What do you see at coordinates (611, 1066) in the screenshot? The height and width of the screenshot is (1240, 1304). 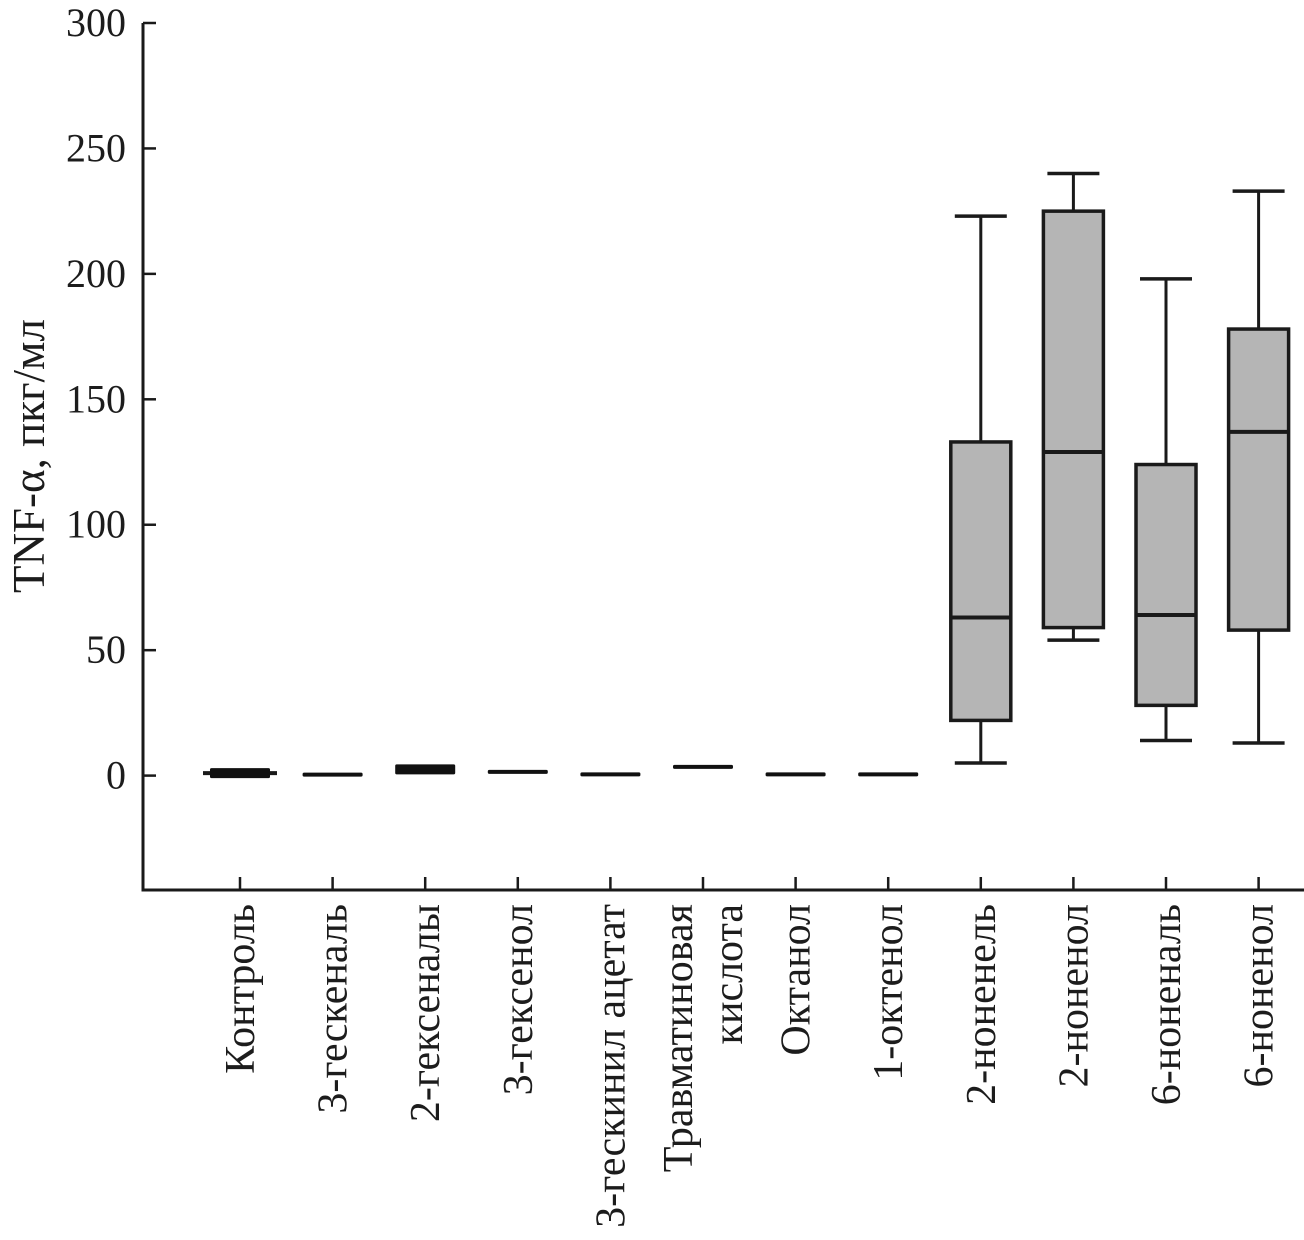 I see `x-category-label: 3-гескинил ацетат` at bounding box center [611, 1066].